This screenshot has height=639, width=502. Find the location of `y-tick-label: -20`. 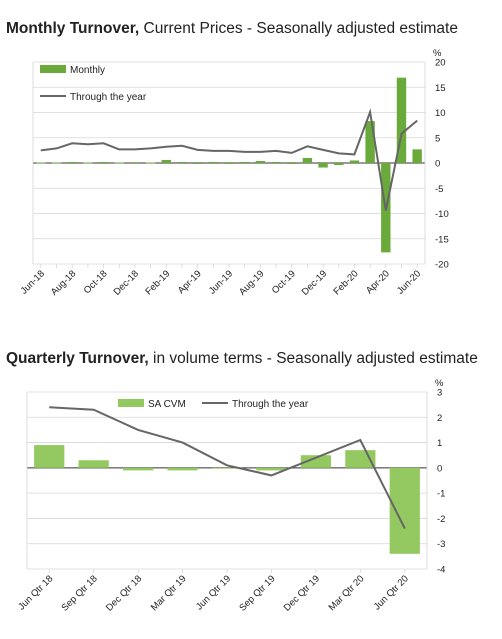

y-tick-label: -20 is located at coordinates (442, 265).